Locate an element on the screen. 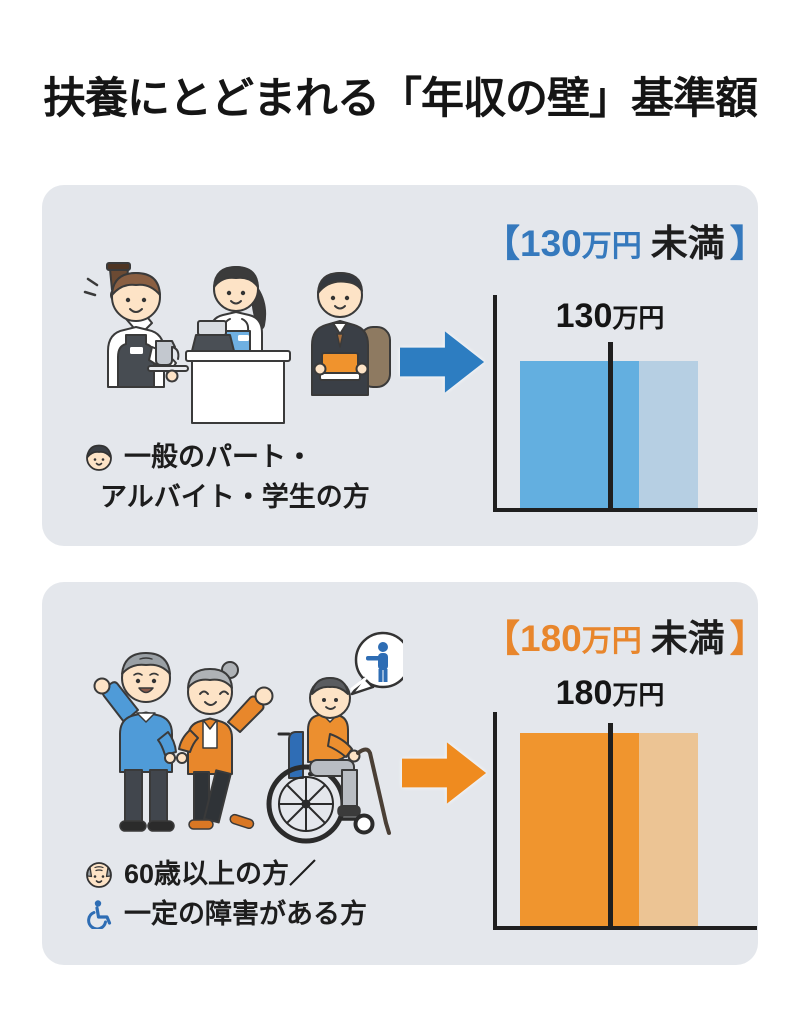 Image resolution: width=800 pixels, height=1024 pixels. threshold-heading-180: 【180万円 未満】 is located at coordinates (625, 635).